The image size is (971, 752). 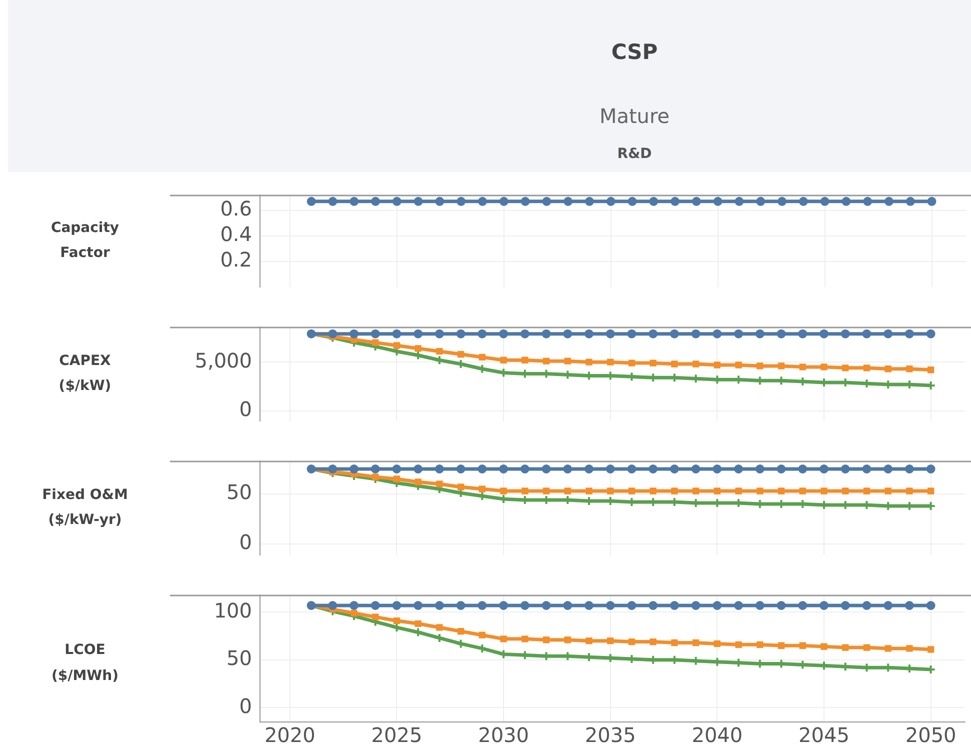 What do you see at coordinates (85, 374) in the screenshot?
I see `y-axis-title: CAPEX ($/kW)` at bounding box center [85, 374].